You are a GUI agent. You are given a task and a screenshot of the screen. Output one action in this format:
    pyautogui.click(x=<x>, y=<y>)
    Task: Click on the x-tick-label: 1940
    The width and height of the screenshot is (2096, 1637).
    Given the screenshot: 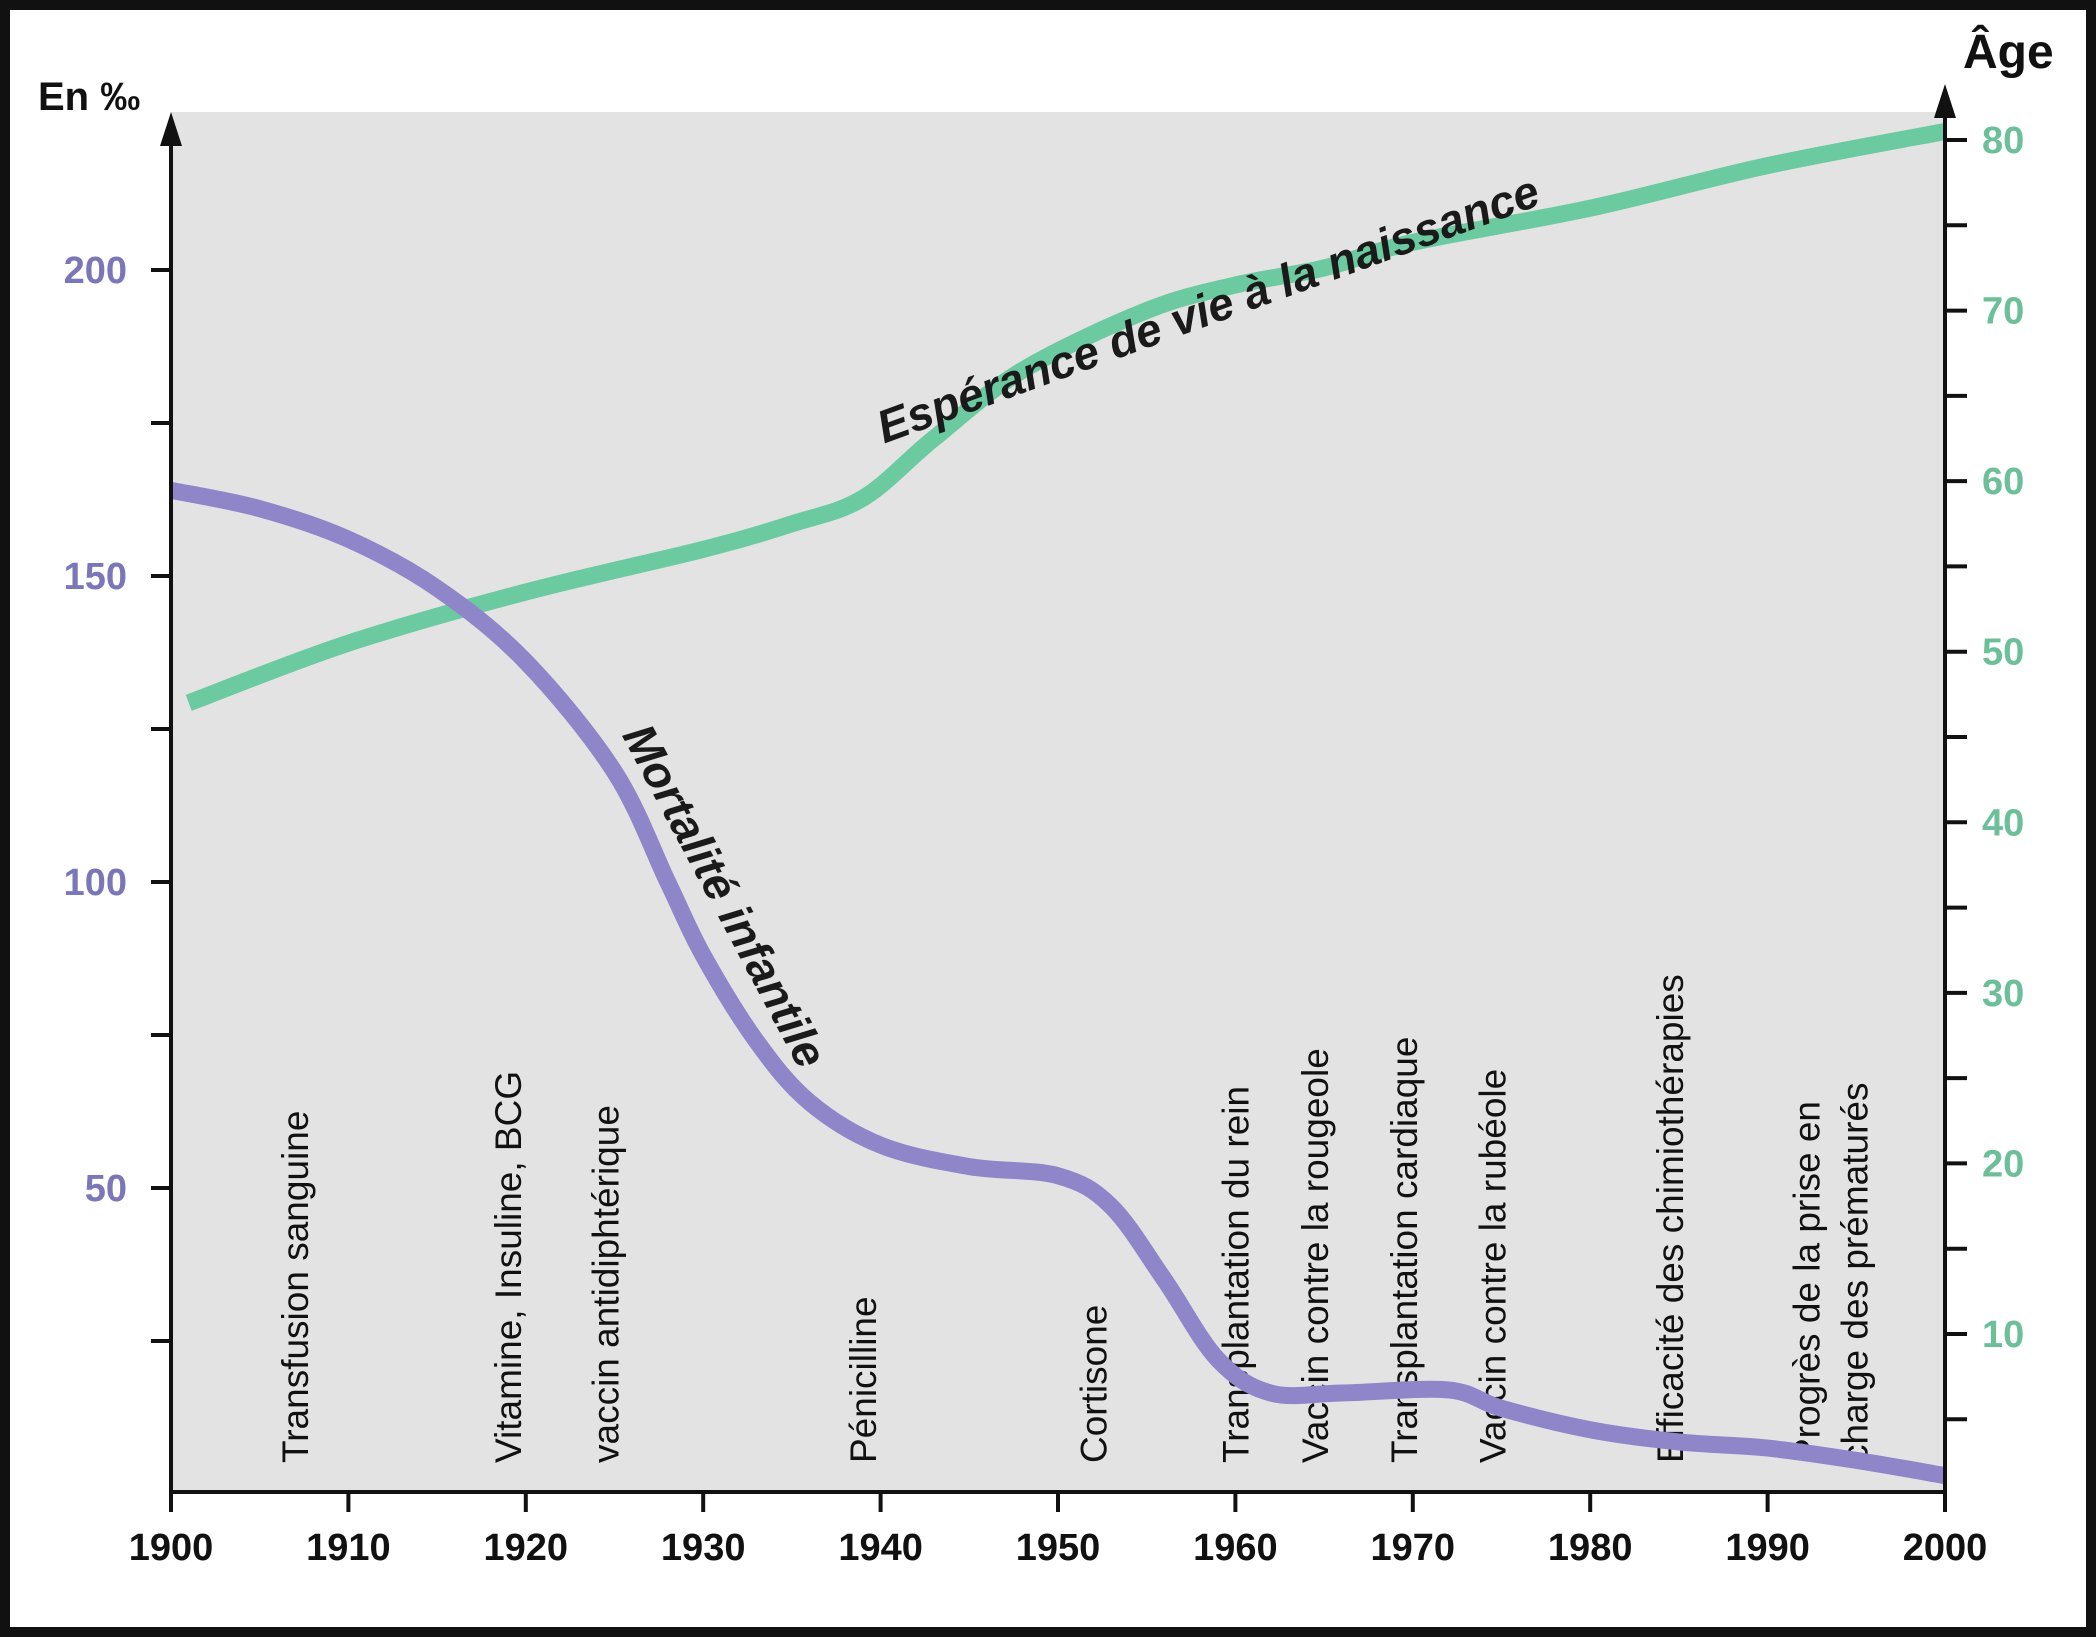 What is the action you would take?
    pyautogui.click(x=880, y=1548)
    